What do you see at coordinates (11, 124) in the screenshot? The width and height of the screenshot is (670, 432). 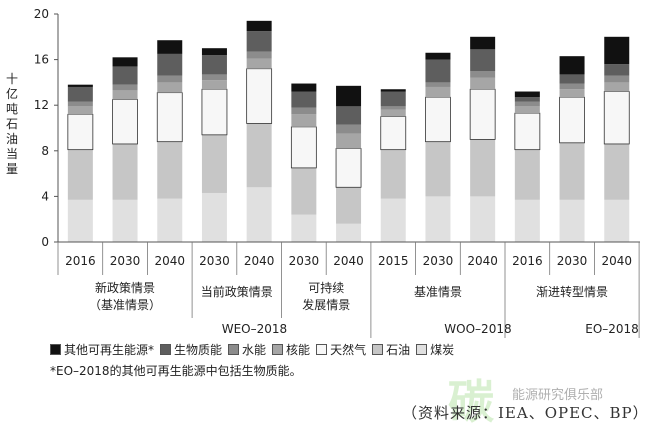 I see `y-axis-label: 十亿吨石油当量` at bounding box center [11, 124].